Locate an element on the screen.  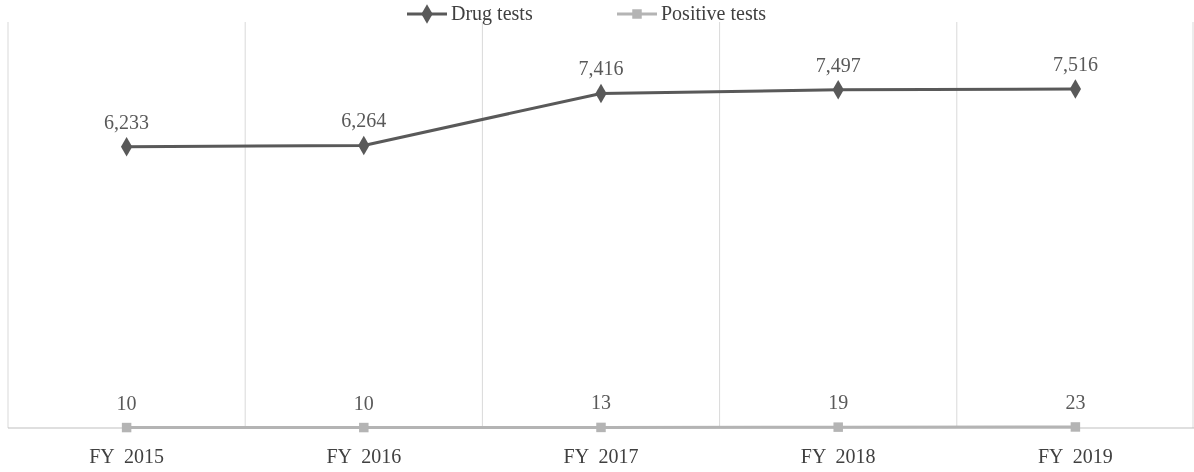
data-label: 7,516 is located at coordinates (1075, 63).